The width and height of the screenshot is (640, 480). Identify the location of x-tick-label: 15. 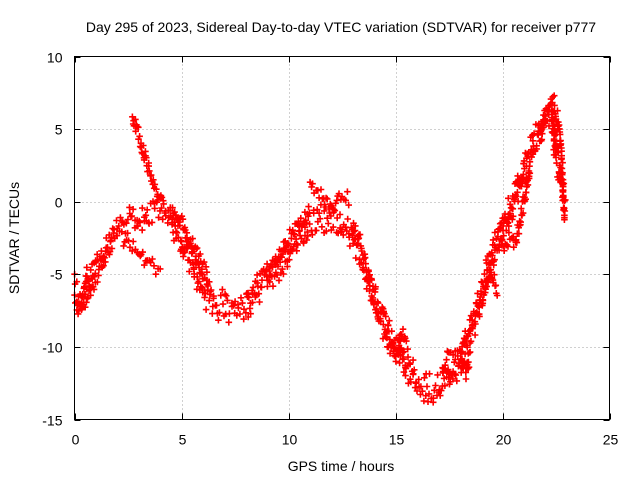
(397, 440).